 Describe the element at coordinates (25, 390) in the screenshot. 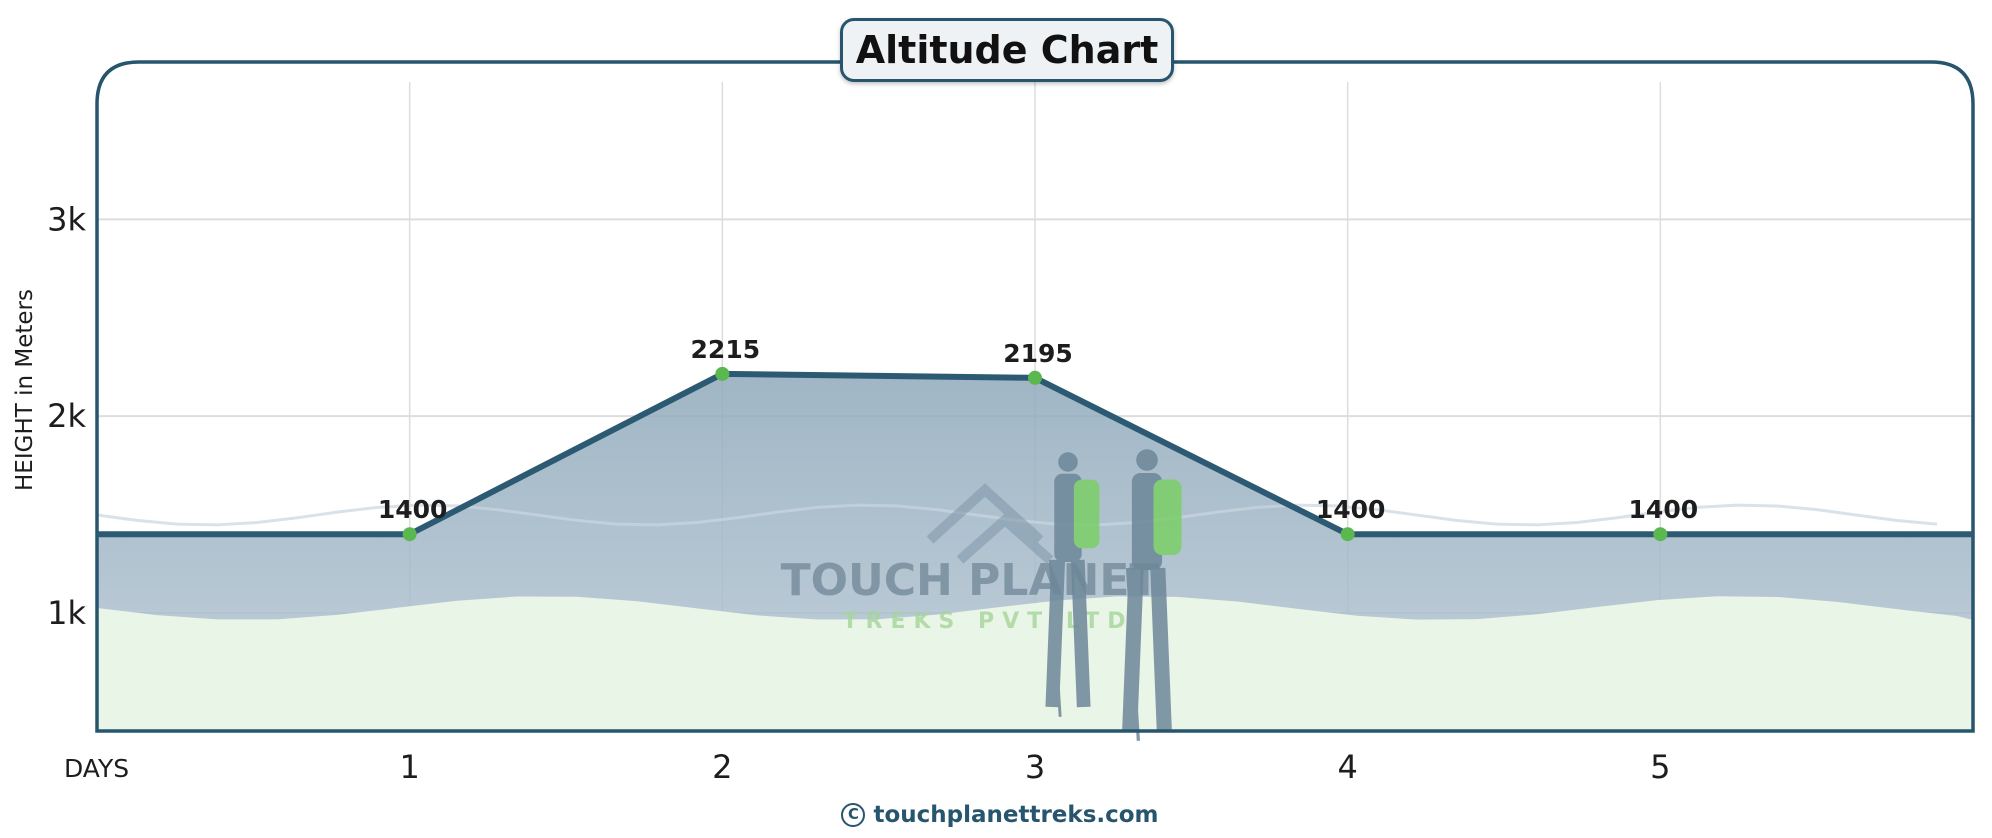

I see `y-axis-label: HEIGHT in Meters` at that location.